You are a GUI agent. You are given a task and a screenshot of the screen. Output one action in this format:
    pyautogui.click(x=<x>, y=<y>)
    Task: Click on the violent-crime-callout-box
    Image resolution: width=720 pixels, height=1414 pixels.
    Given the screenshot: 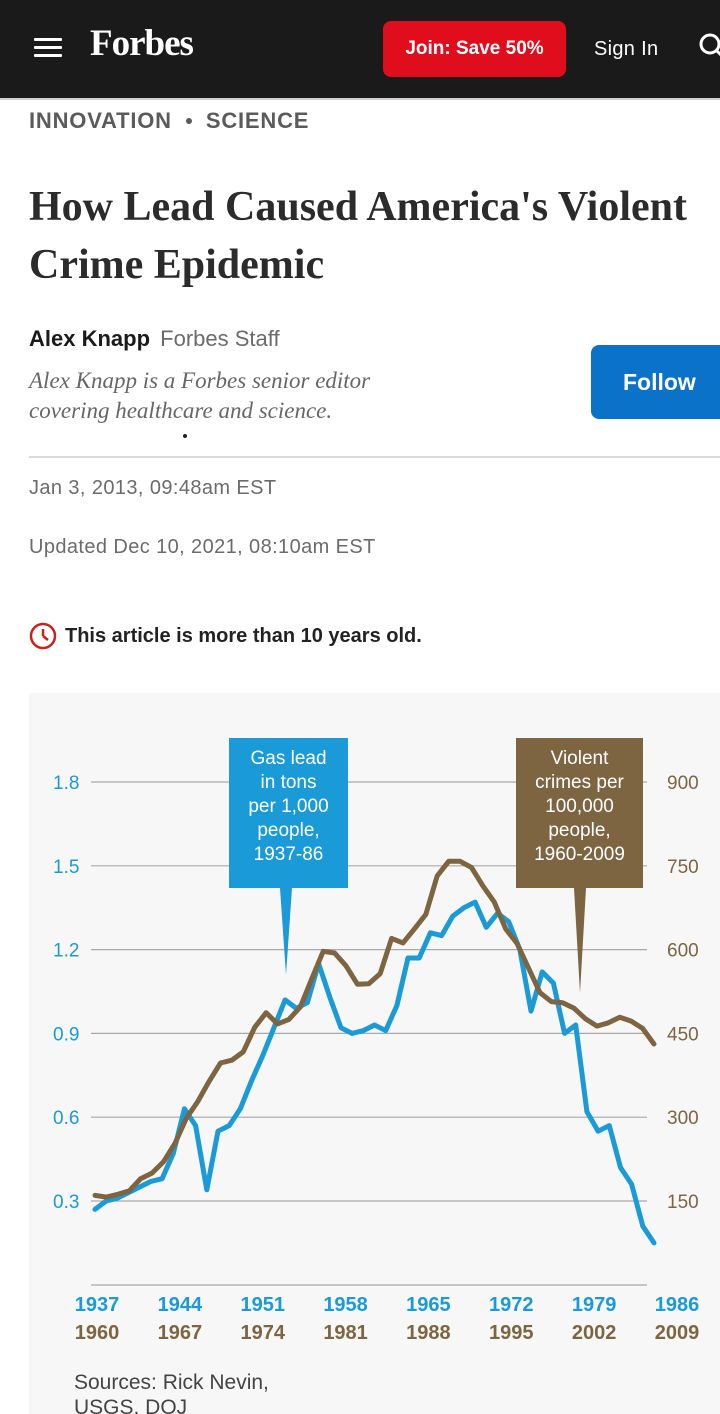 What is the action you would take?
    pyautogui.click(x=579, y=813)
    